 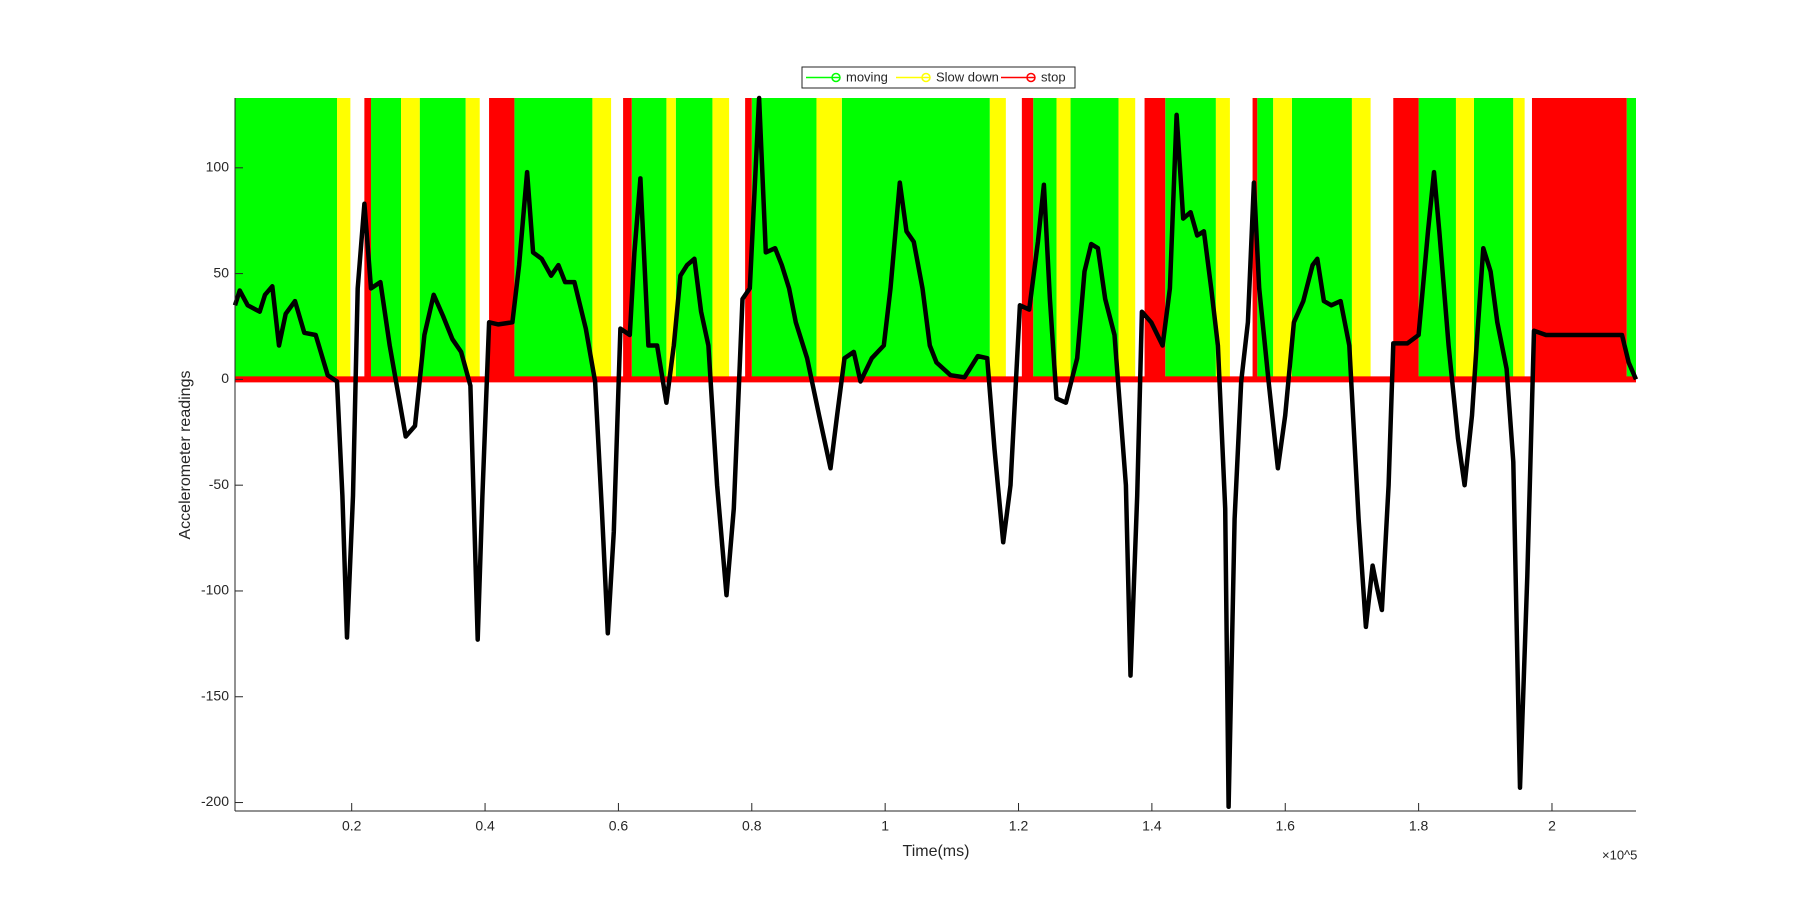 What do you see at coordinates (1419, 826) in the screenshot?
I see `x-tick-label: 1.8` at bounding box center [1419, 826].